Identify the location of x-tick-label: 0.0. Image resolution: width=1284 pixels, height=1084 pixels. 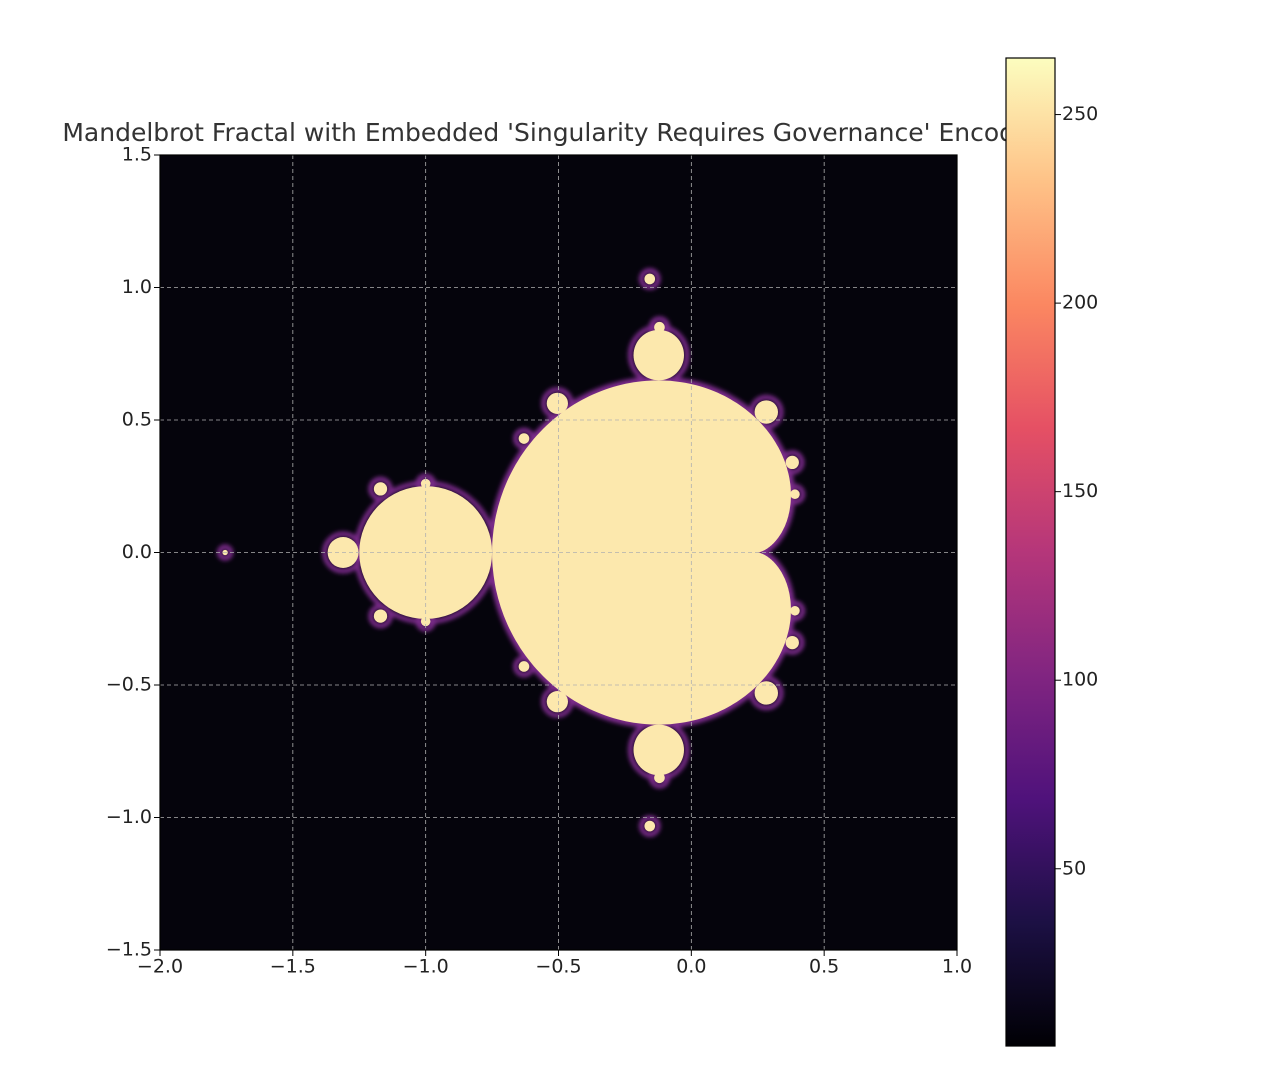
(691, 967).